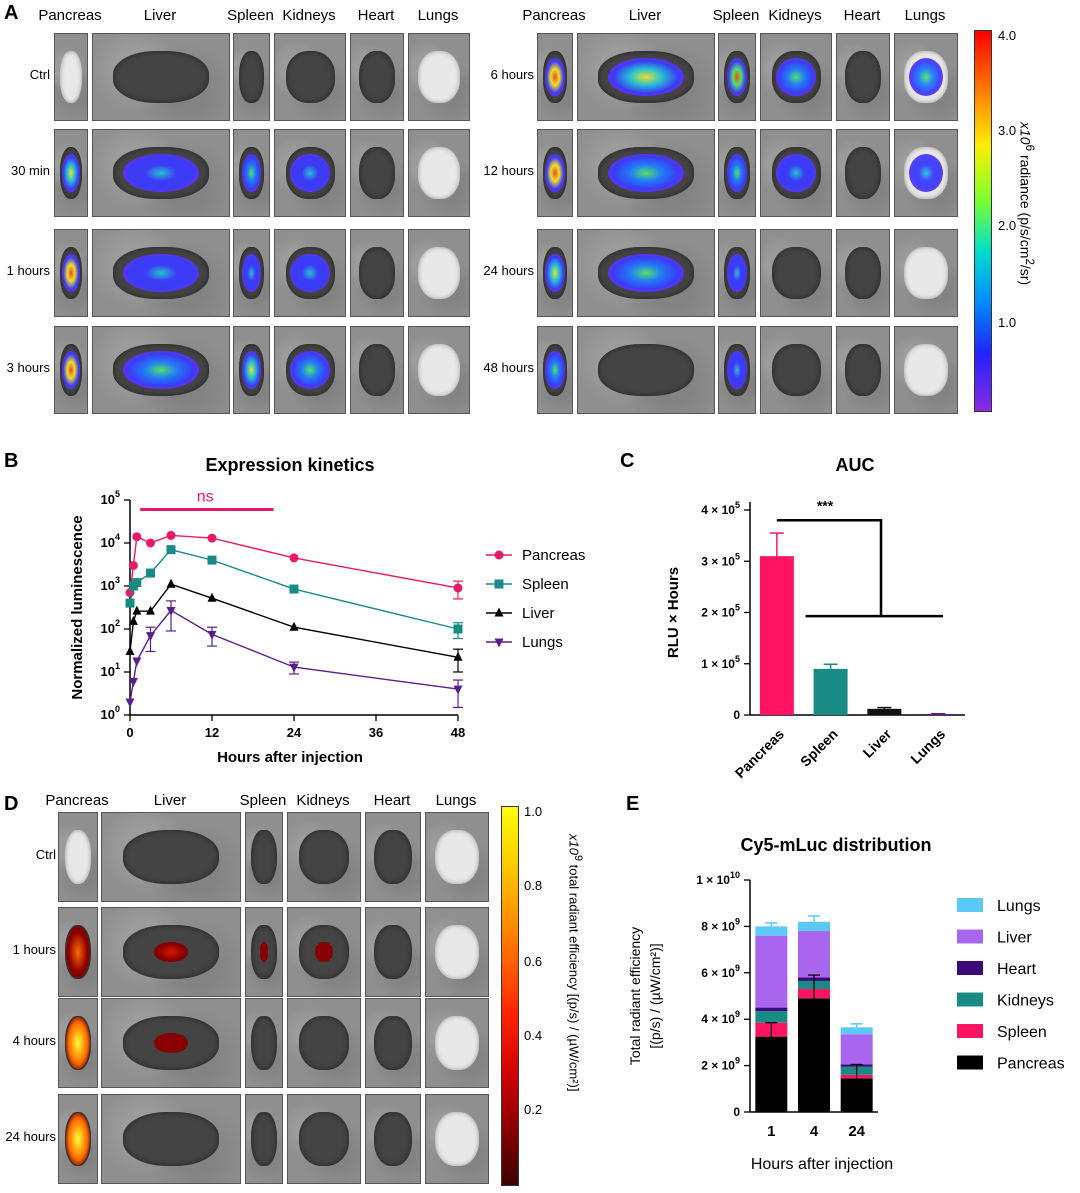  Describe the element at coordinates (635, 996) in the screenshot. I see `y-axis-label: Total radiant efficiency` at that location.